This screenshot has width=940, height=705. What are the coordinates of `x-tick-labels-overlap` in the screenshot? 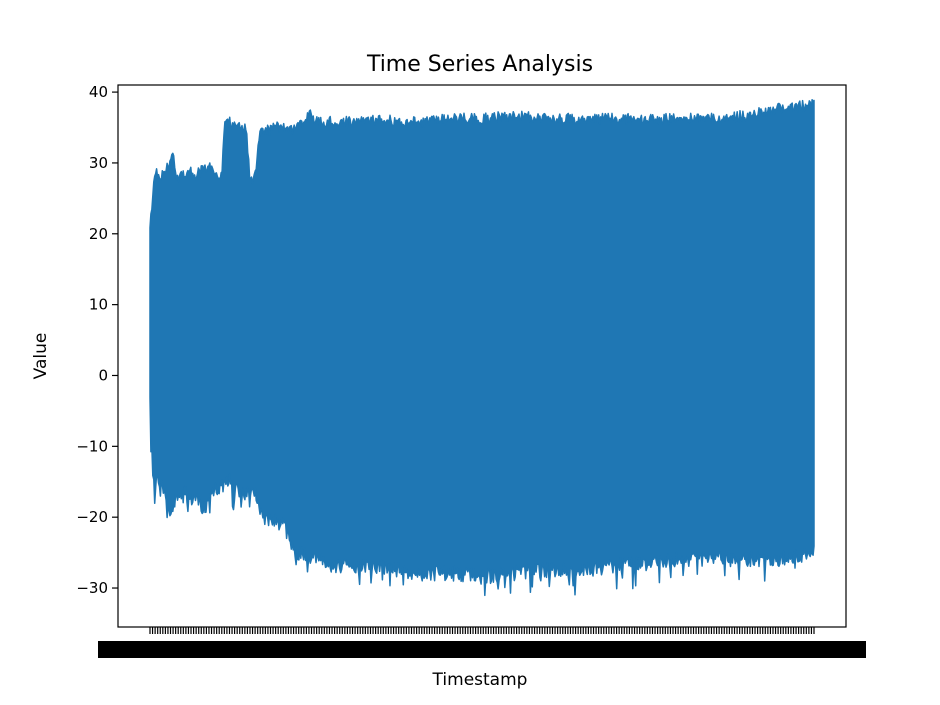 It's located at (482, 649).